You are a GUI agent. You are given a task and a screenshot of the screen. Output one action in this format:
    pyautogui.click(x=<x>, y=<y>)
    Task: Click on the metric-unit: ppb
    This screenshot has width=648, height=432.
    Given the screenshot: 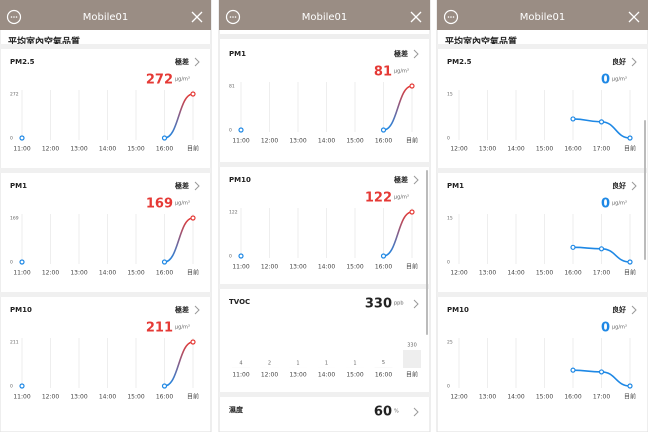 What is the action you would take?
    pyautogui.click(x=399, y=304)
    